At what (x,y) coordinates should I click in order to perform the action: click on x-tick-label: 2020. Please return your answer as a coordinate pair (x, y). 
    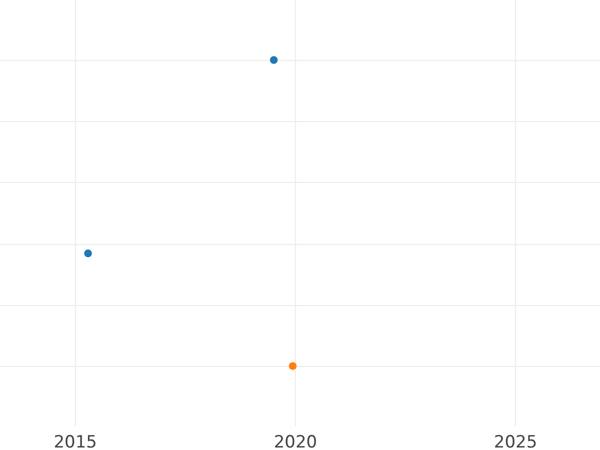
    Looking at the image, I should click on (296, 441).